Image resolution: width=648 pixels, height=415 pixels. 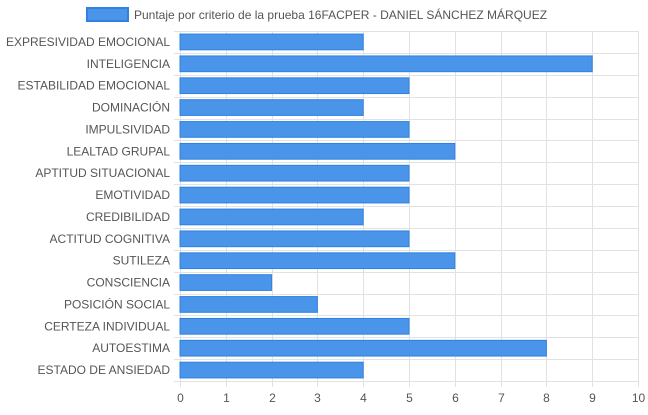 What do you see at coordinates (127, 129) in the screenshot?
I see `y-category-label: IMPULSIVIDAD` at bounding box center [127, 129].